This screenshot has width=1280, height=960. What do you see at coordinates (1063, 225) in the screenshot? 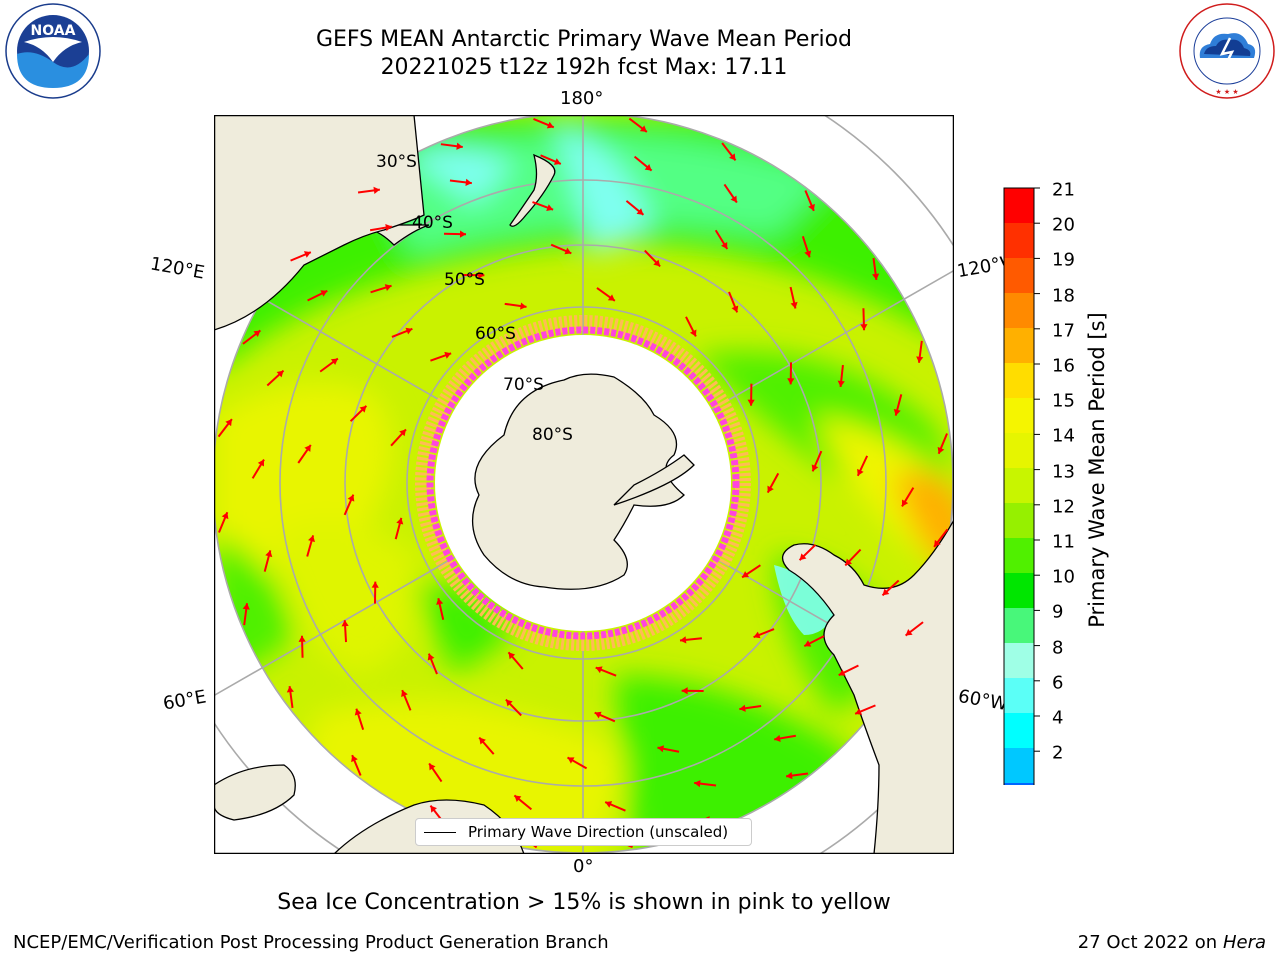
I see `colorbar-tick-label: 20` at bounding box center [1063, 225].